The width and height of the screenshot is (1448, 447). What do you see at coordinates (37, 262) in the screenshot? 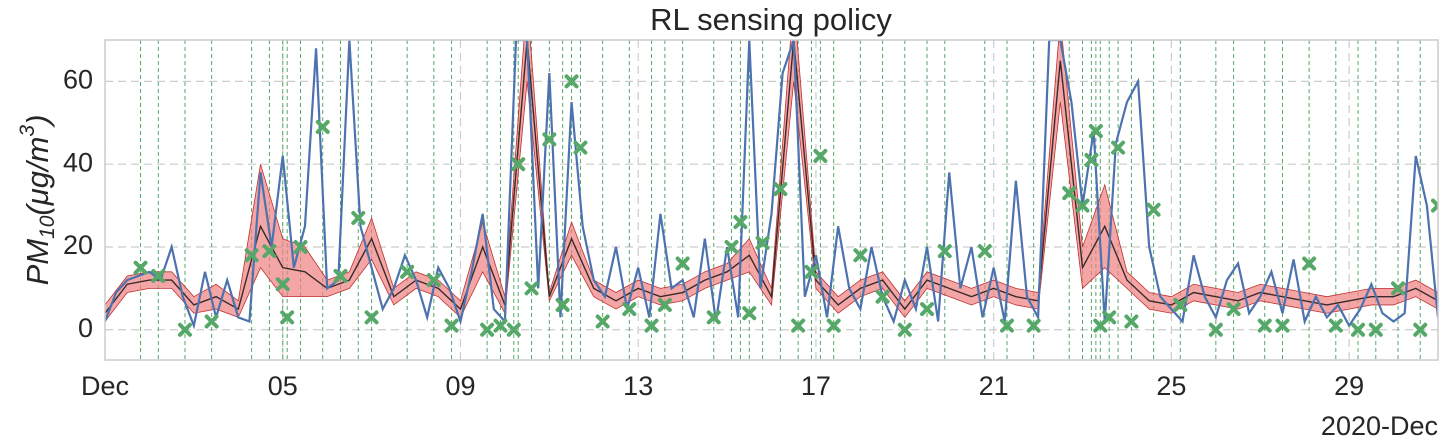
I see `y-label-base: PM` at bounding box center [37, 262].